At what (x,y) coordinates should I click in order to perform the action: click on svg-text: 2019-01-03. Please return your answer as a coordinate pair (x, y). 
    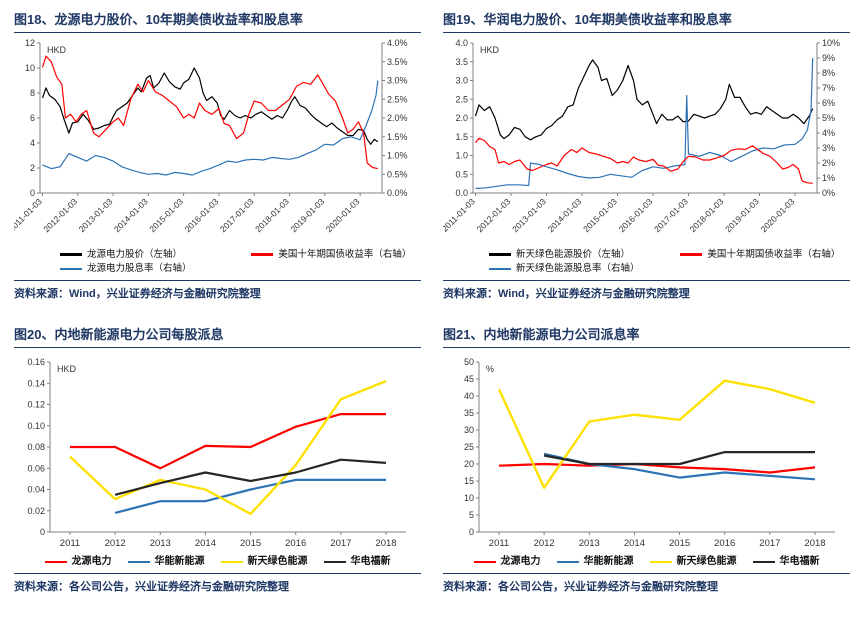
    Looking at the image, I should click on (307, 215).